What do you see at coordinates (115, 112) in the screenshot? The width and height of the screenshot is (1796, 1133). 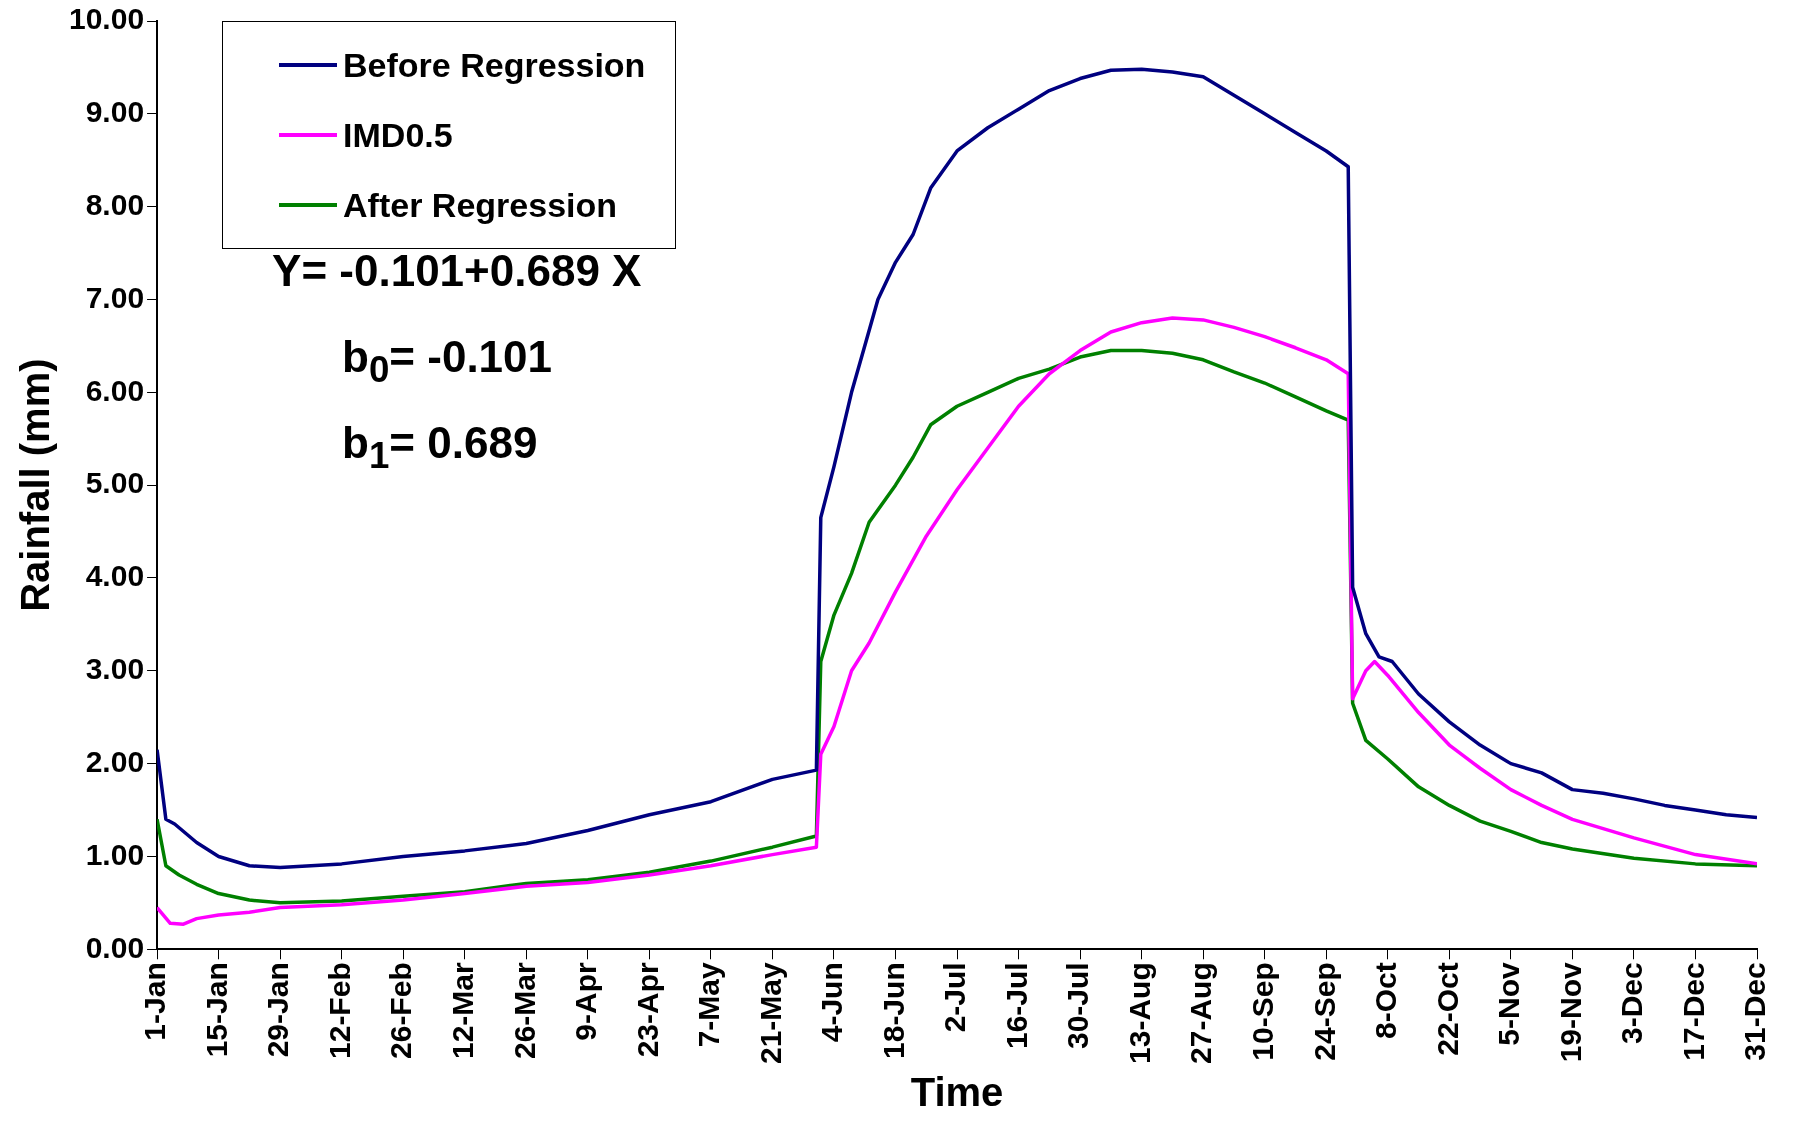 I see `y-tick-label: 9.00` at bounding box center [115, 112].